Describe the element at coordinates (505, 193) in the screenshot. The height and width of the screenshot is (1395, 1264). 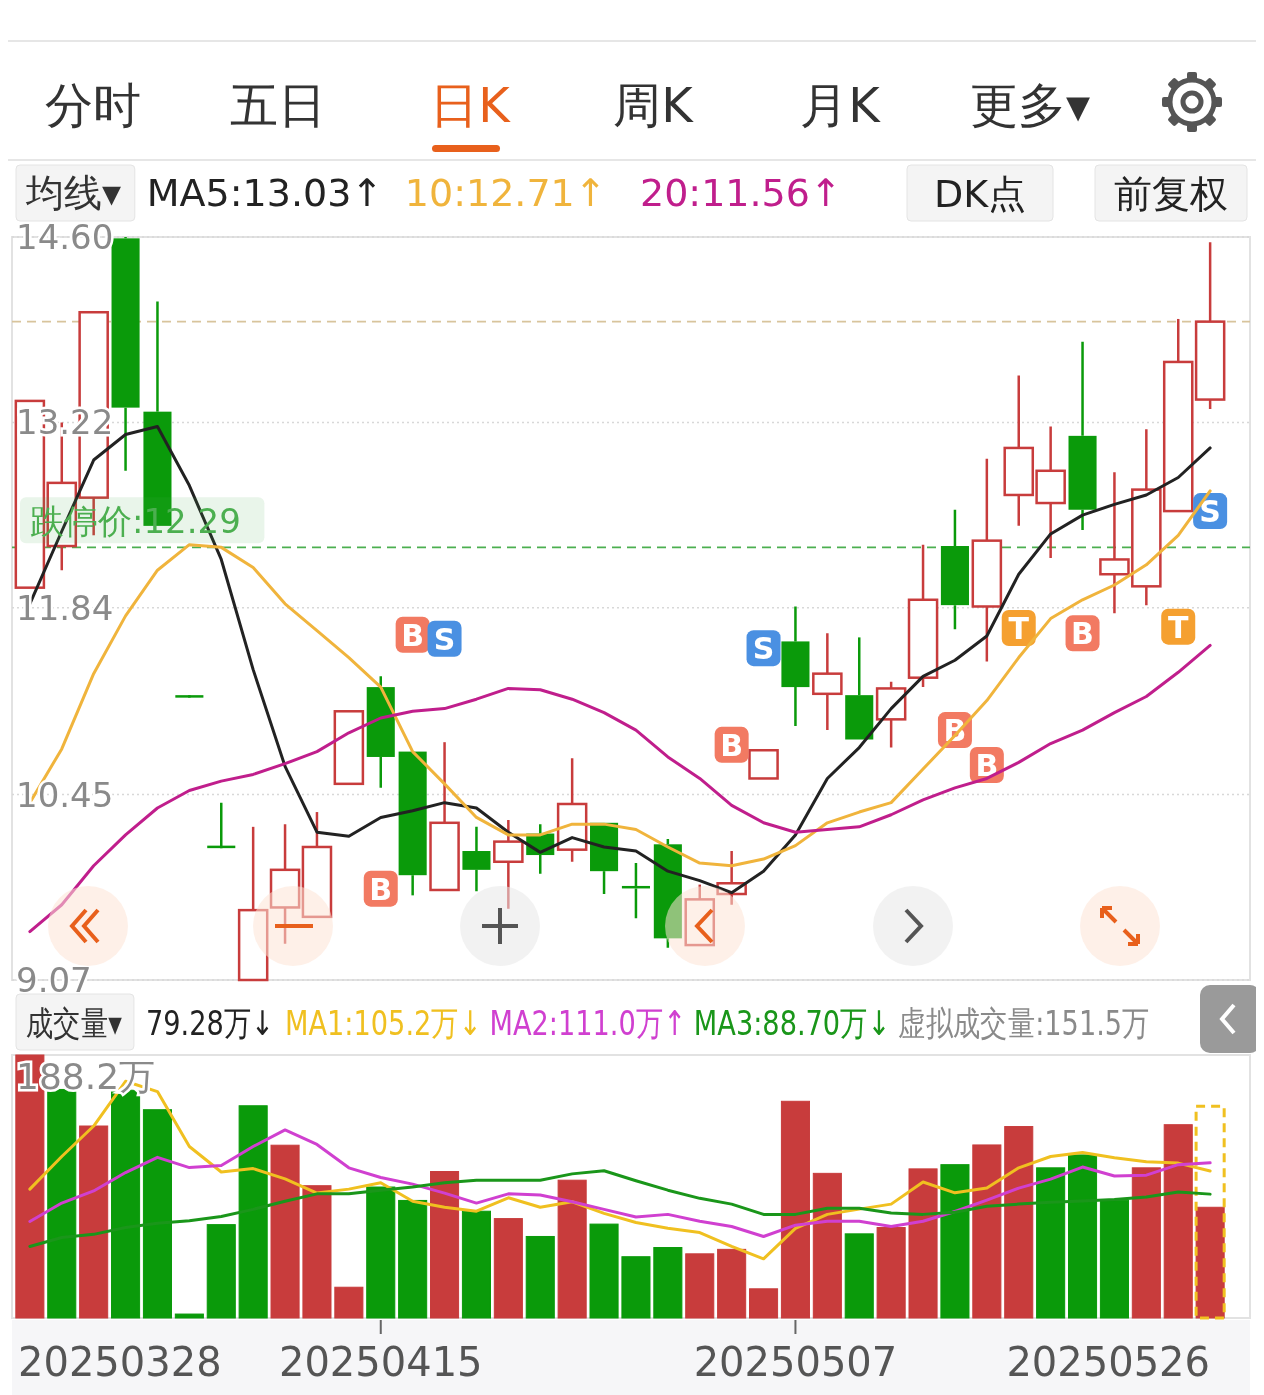
I see `text: 10:12.71↑` at that location.